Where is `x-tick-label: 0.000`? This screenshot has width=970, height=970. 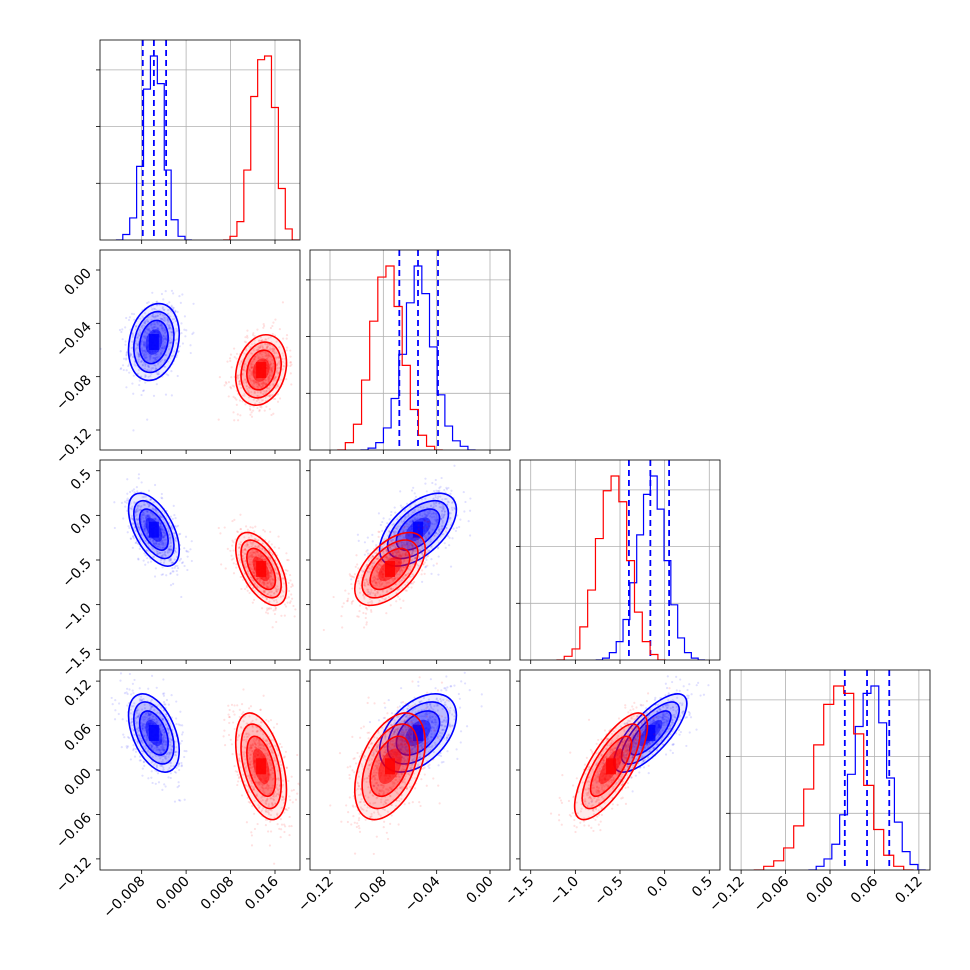
x-tick-label: 0.000 is located at coordinates (173, 894).